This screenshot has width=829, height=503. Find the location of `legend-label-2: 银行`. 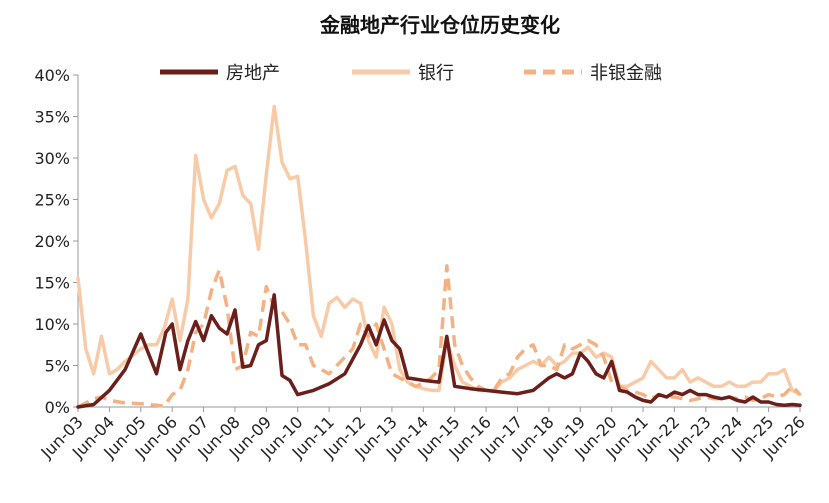

legend-label-2: 银行 is located at coordinates (436, 73).